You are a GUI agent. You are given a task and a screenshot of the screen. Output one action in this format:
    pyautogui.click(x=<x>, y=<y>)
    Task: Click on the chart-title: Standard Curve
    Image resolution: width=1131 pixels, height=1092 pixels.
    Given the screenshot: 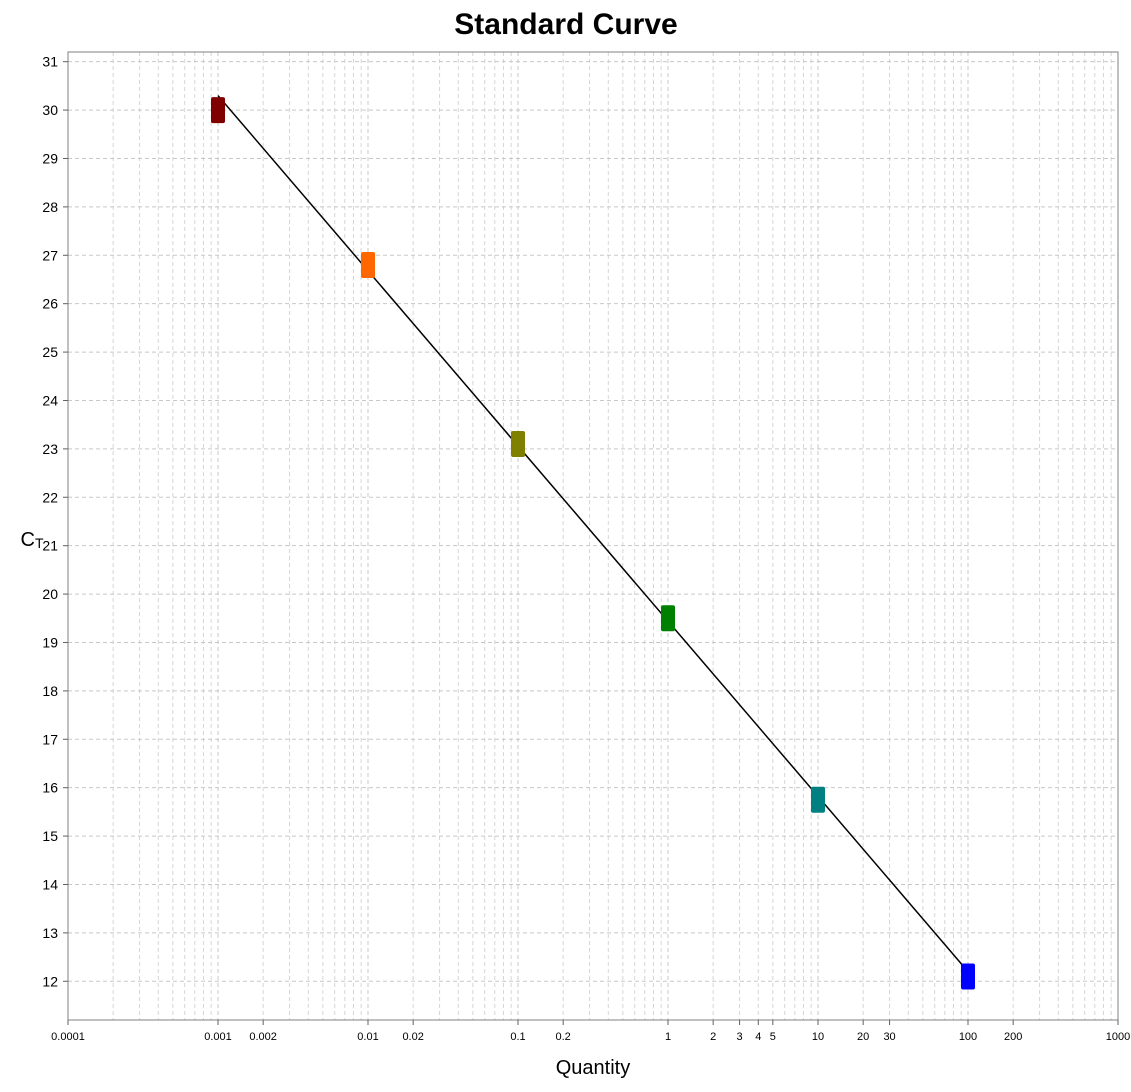 What is the action you would take?
    pyautogui.click(x=565, y=24)
    